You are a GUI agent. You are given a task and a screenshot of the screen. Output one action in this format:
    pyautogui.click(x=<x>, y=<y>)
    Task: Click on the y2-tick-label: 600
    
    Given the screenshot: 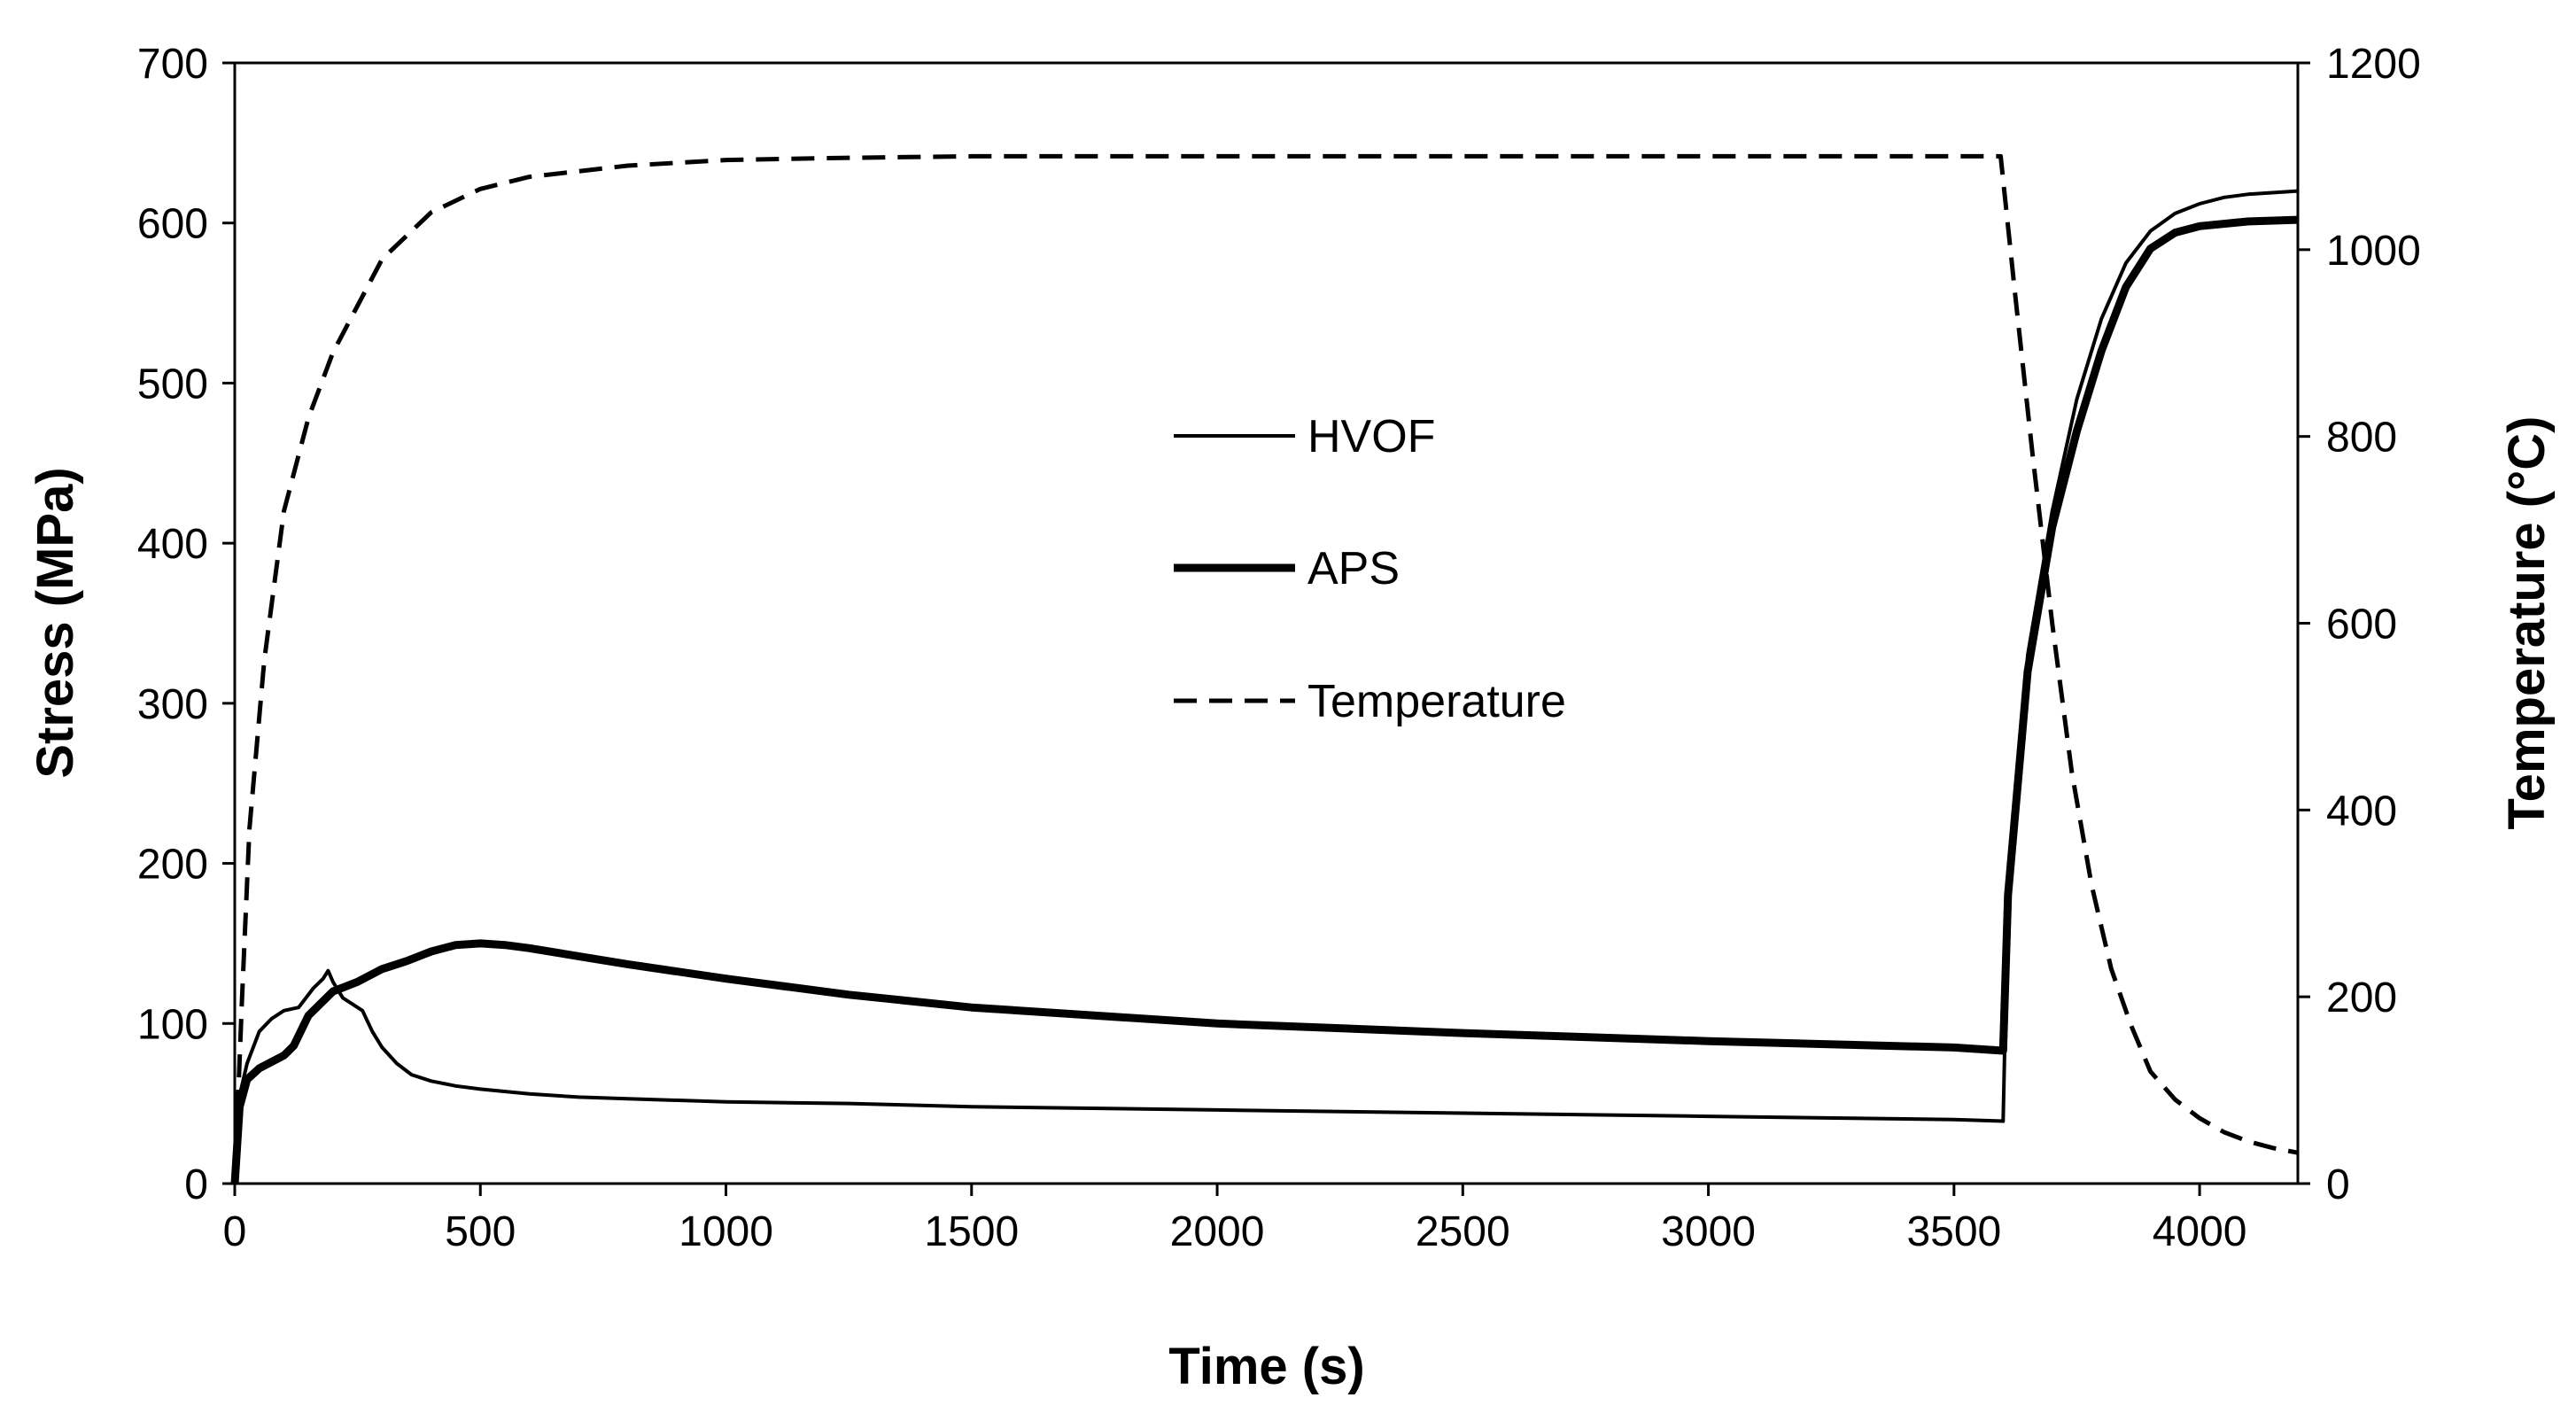 What is the action you would take?
    pyautogui.click(x=2361, y=625)
    